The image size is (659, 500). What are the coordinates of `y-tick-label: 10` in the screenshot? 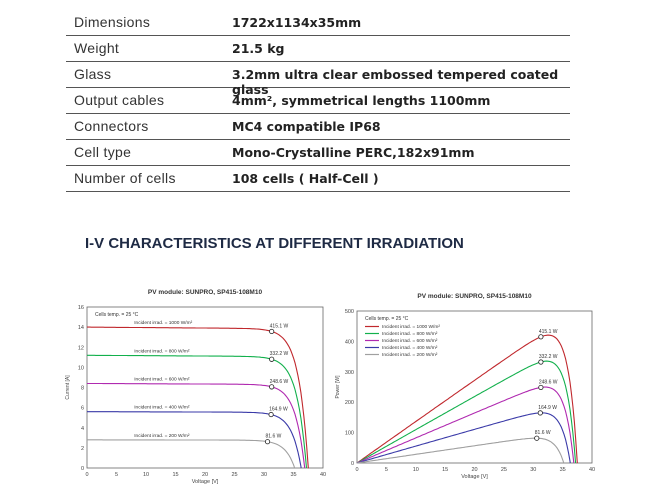 It's located at (81, 368).